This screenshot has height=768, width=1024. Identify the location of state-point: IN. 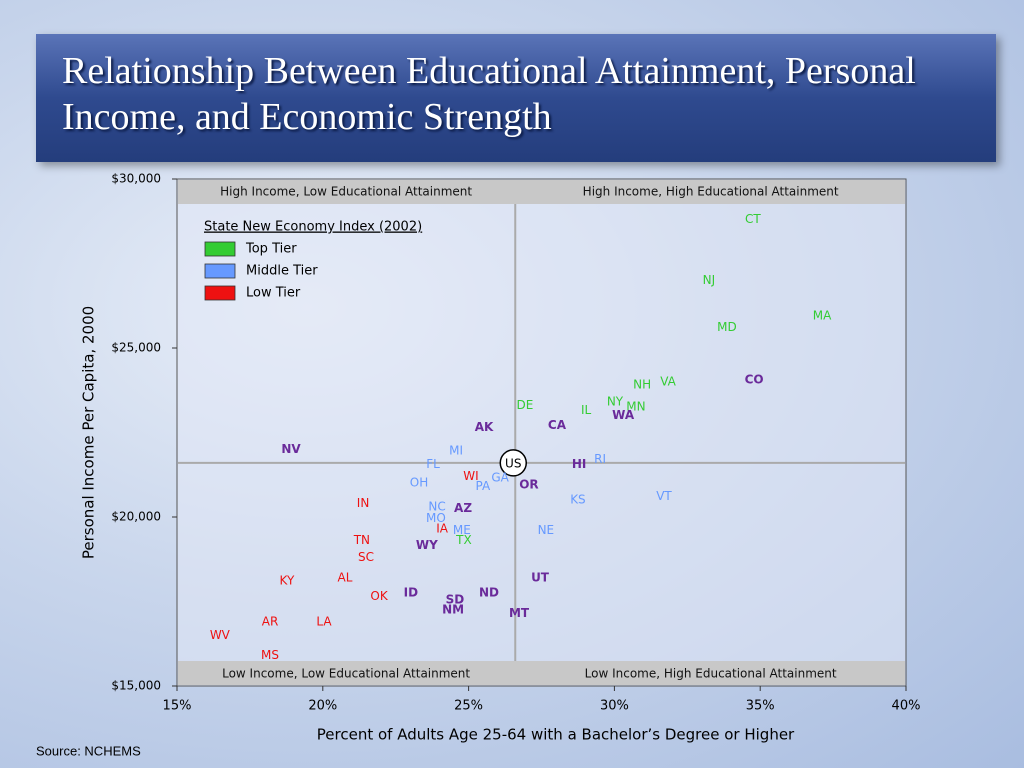
(363, 503).